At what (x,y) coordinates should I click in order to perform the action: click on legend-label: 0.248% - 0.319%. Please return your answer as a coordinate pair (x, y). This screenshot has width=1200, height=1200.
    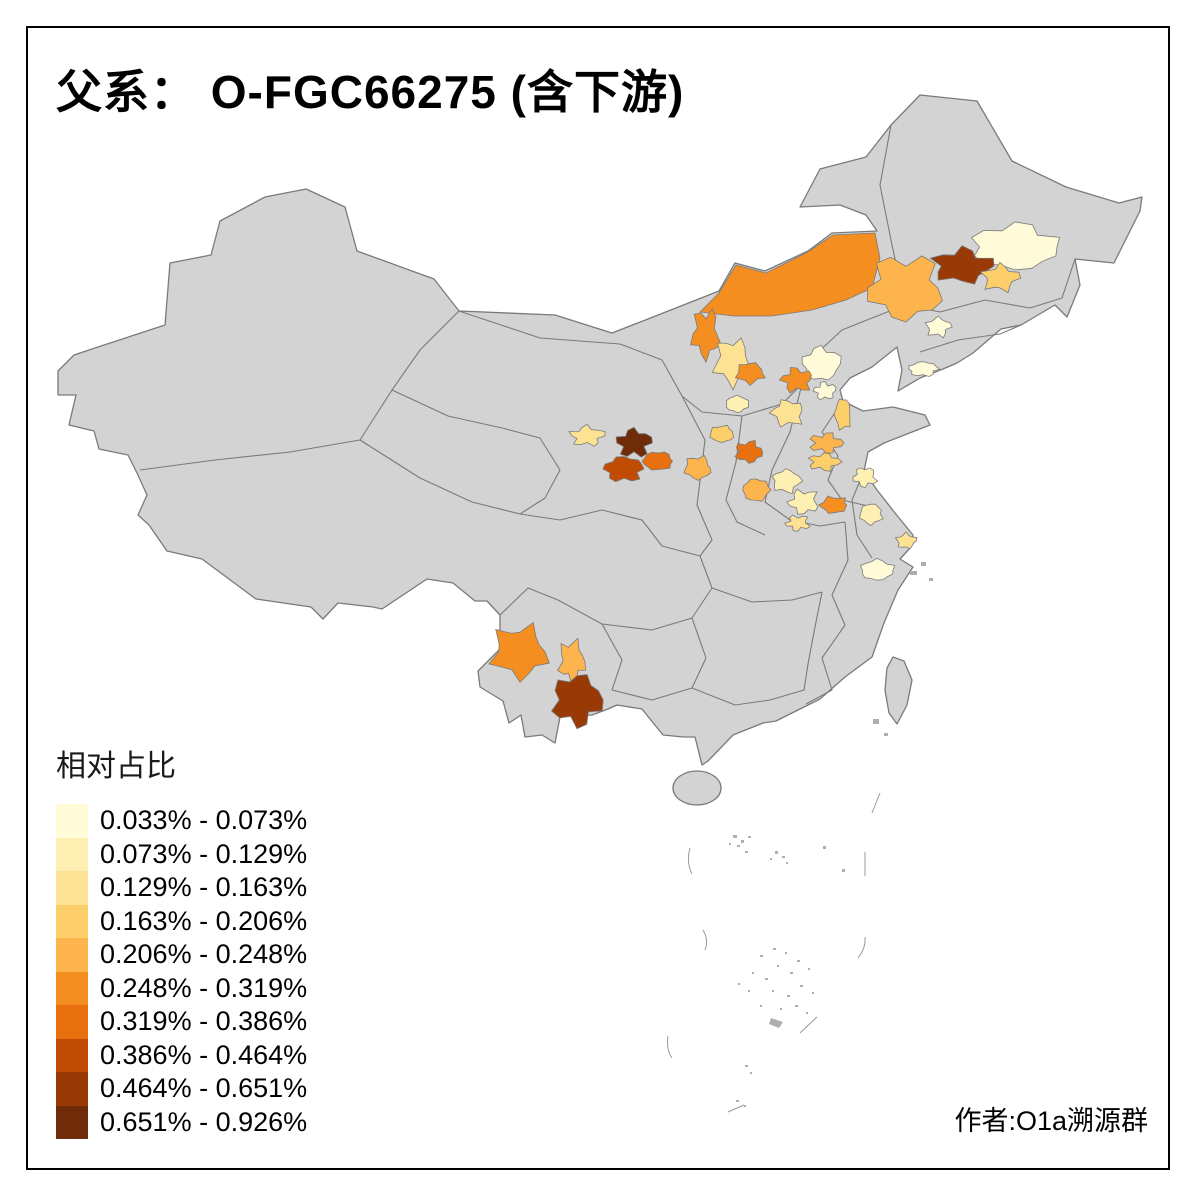
    Looking at the image, I should click on (204, 987).